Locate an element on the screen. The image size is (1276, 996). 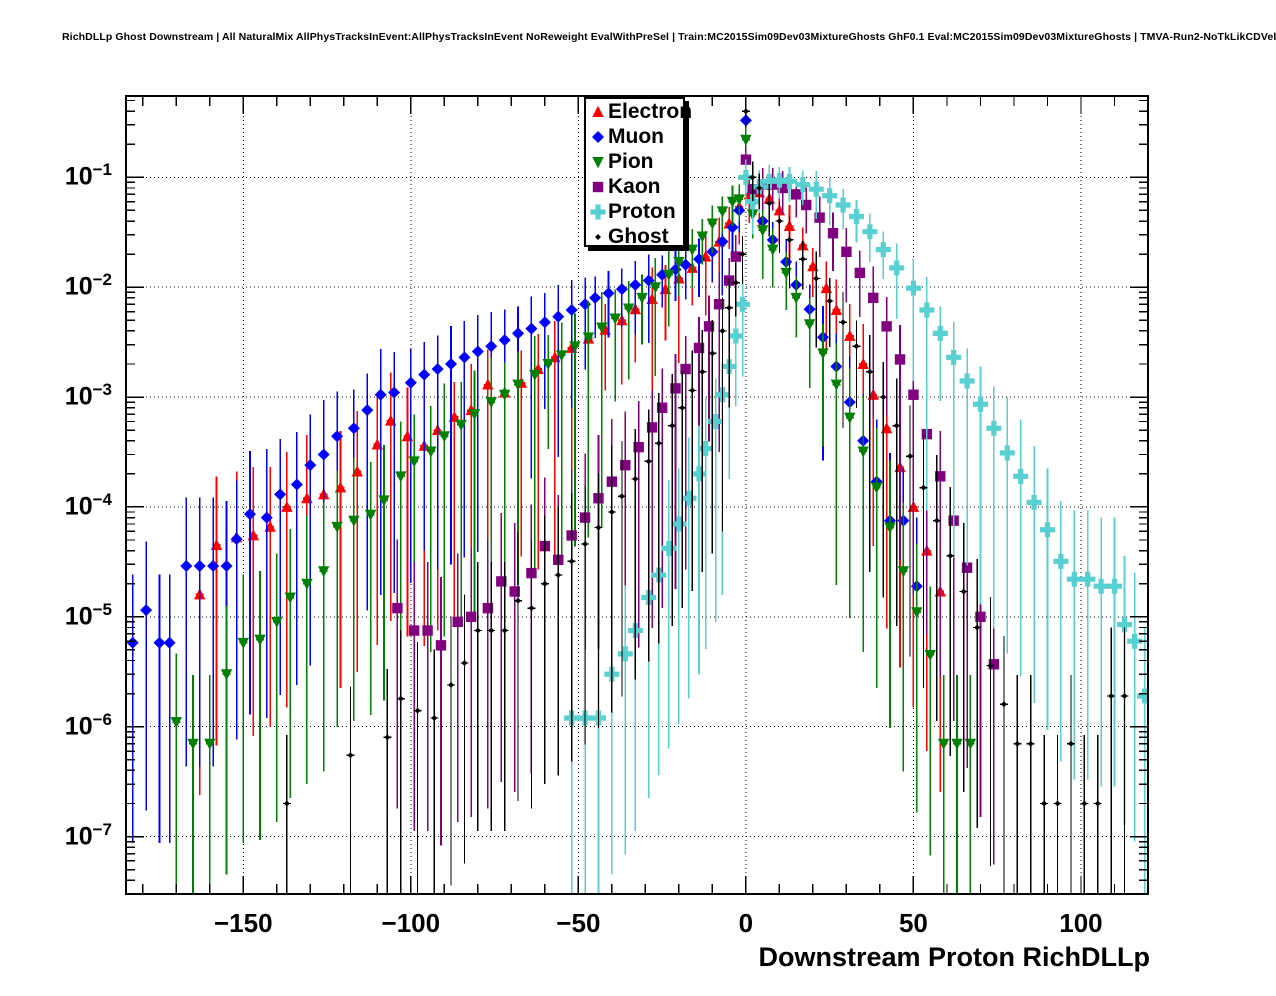
legend-item-electron: Electron is located at coordinates (639, 111).